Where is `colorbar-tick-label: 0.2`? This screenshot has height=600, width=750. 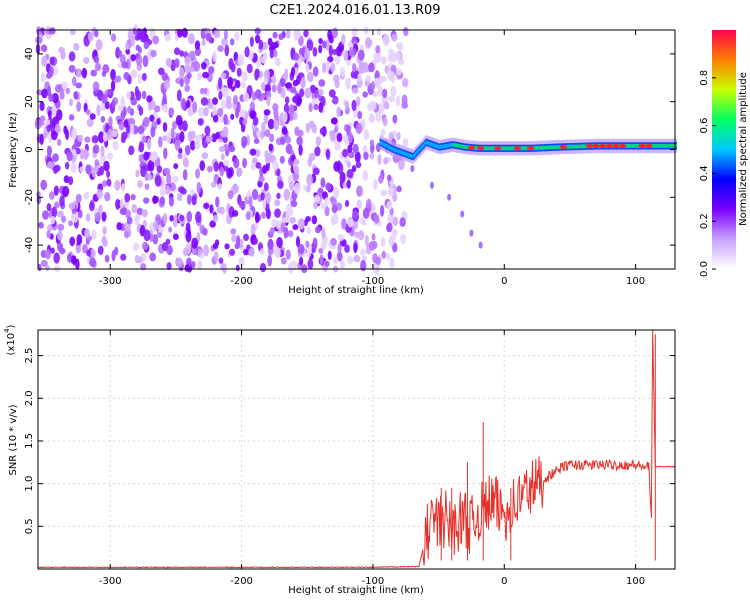
colorbar-tick-label: 0.2 is located at coordinates (704, 221).